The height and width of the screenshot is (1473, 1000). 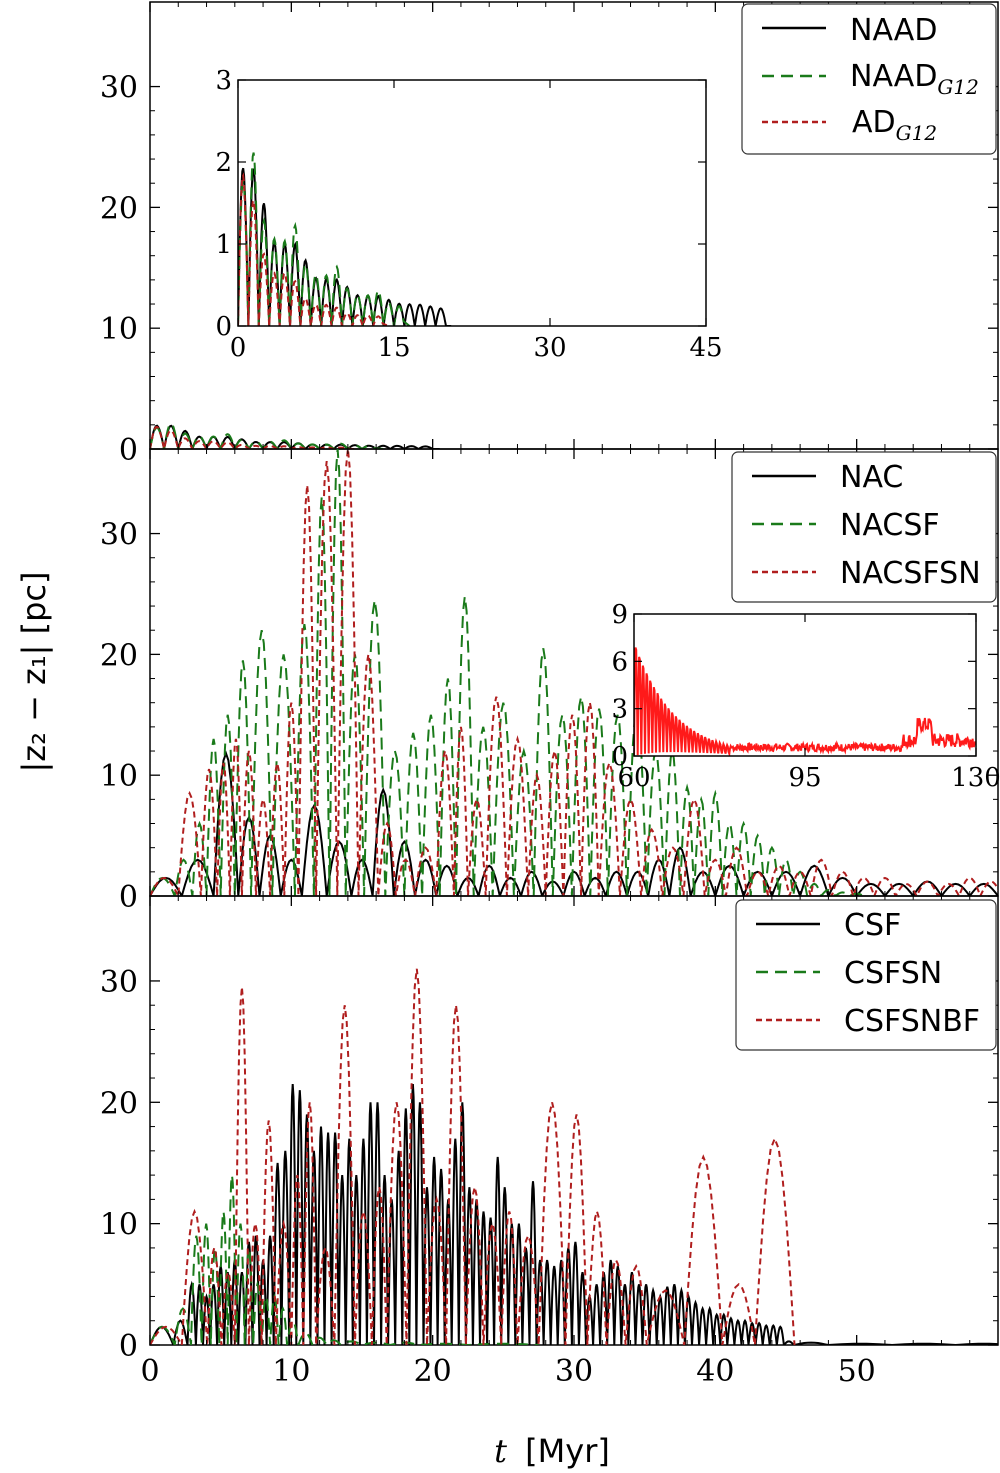 I want to click on legend-label-nacsf: NACSF, so click(x=890, y=525).